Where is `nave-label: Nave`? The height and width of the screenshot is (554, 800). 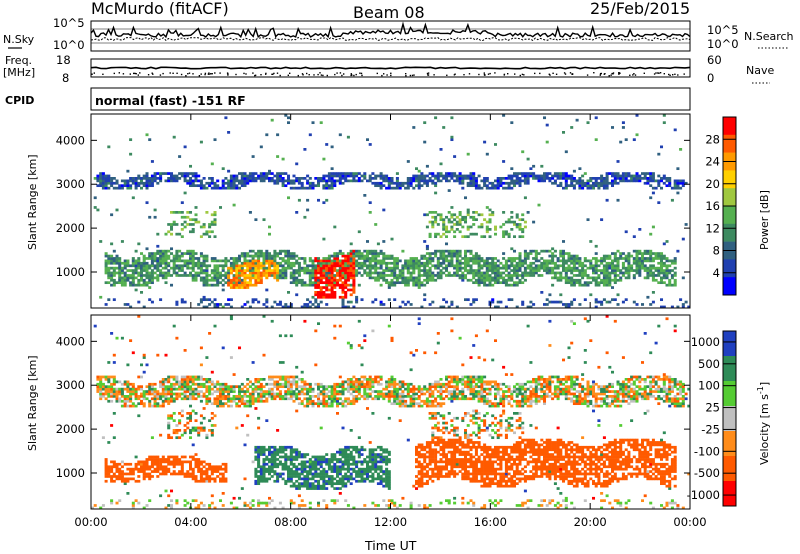 nave-label: Nave is located at coordinates (760, 70).